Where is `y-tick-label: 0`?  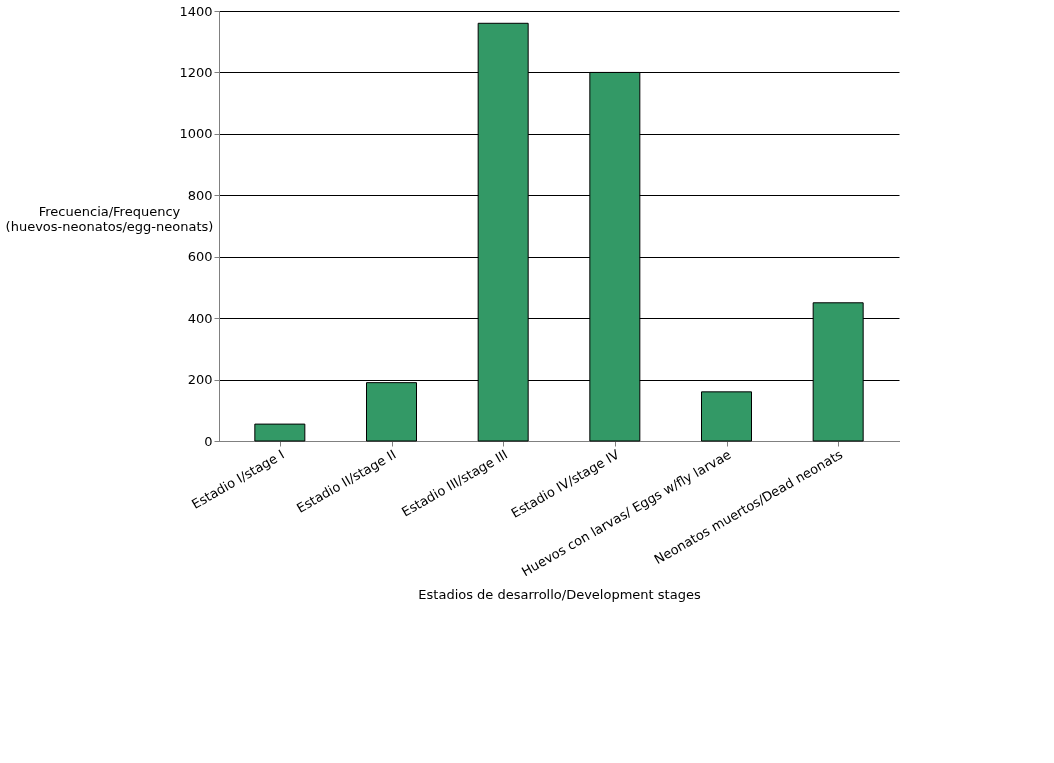
y-tick-label: 0 is located at coordinates (208, 441).